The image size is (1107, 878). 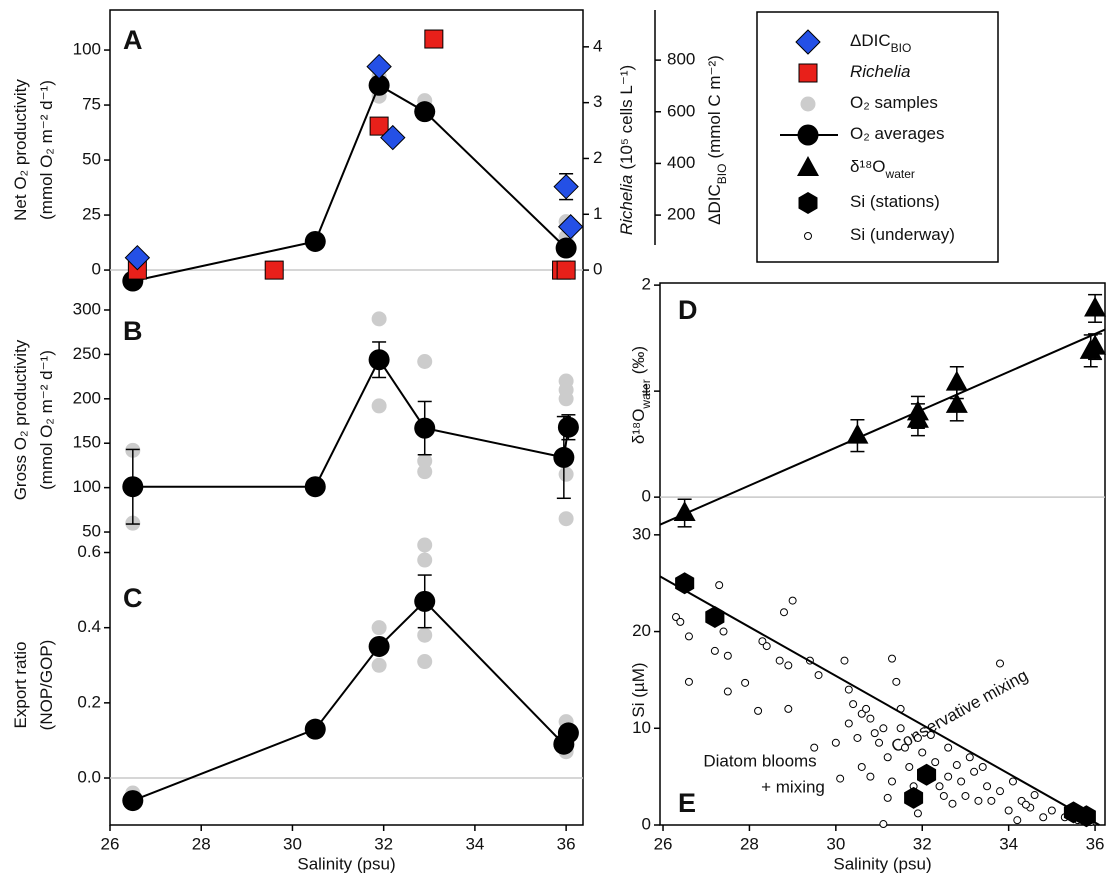 What do you see at coordinates (681, 162) in the screenshot?
I see `y3-tick-label: 400` at bounding box center [681, 162].